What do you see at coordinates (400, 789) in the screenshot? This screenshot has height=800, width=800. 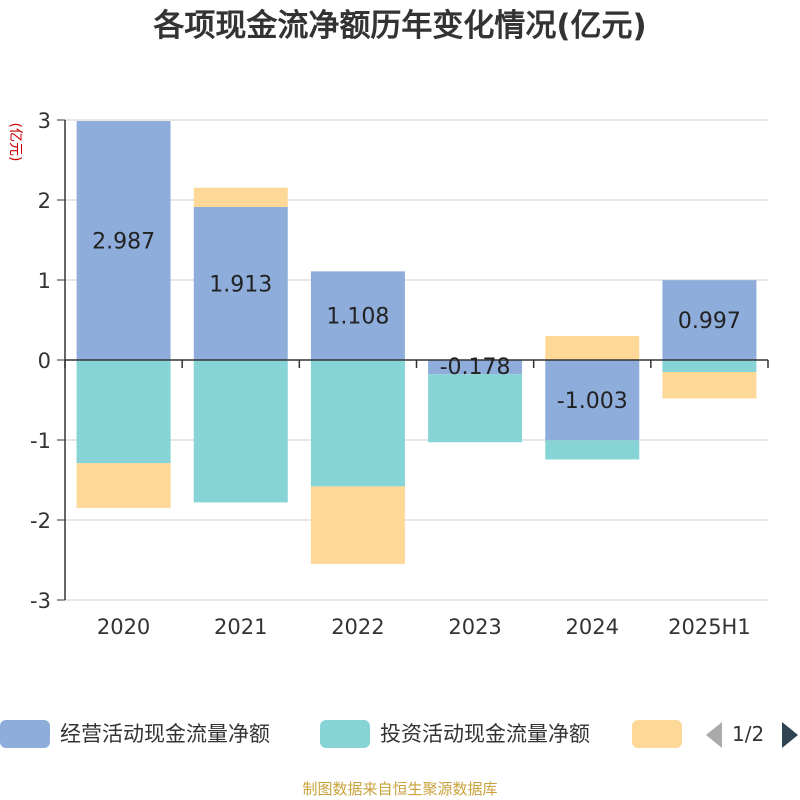 I see `source-label: 制图数据来自恒生聚源数据库` at bounding box center [400, 789].